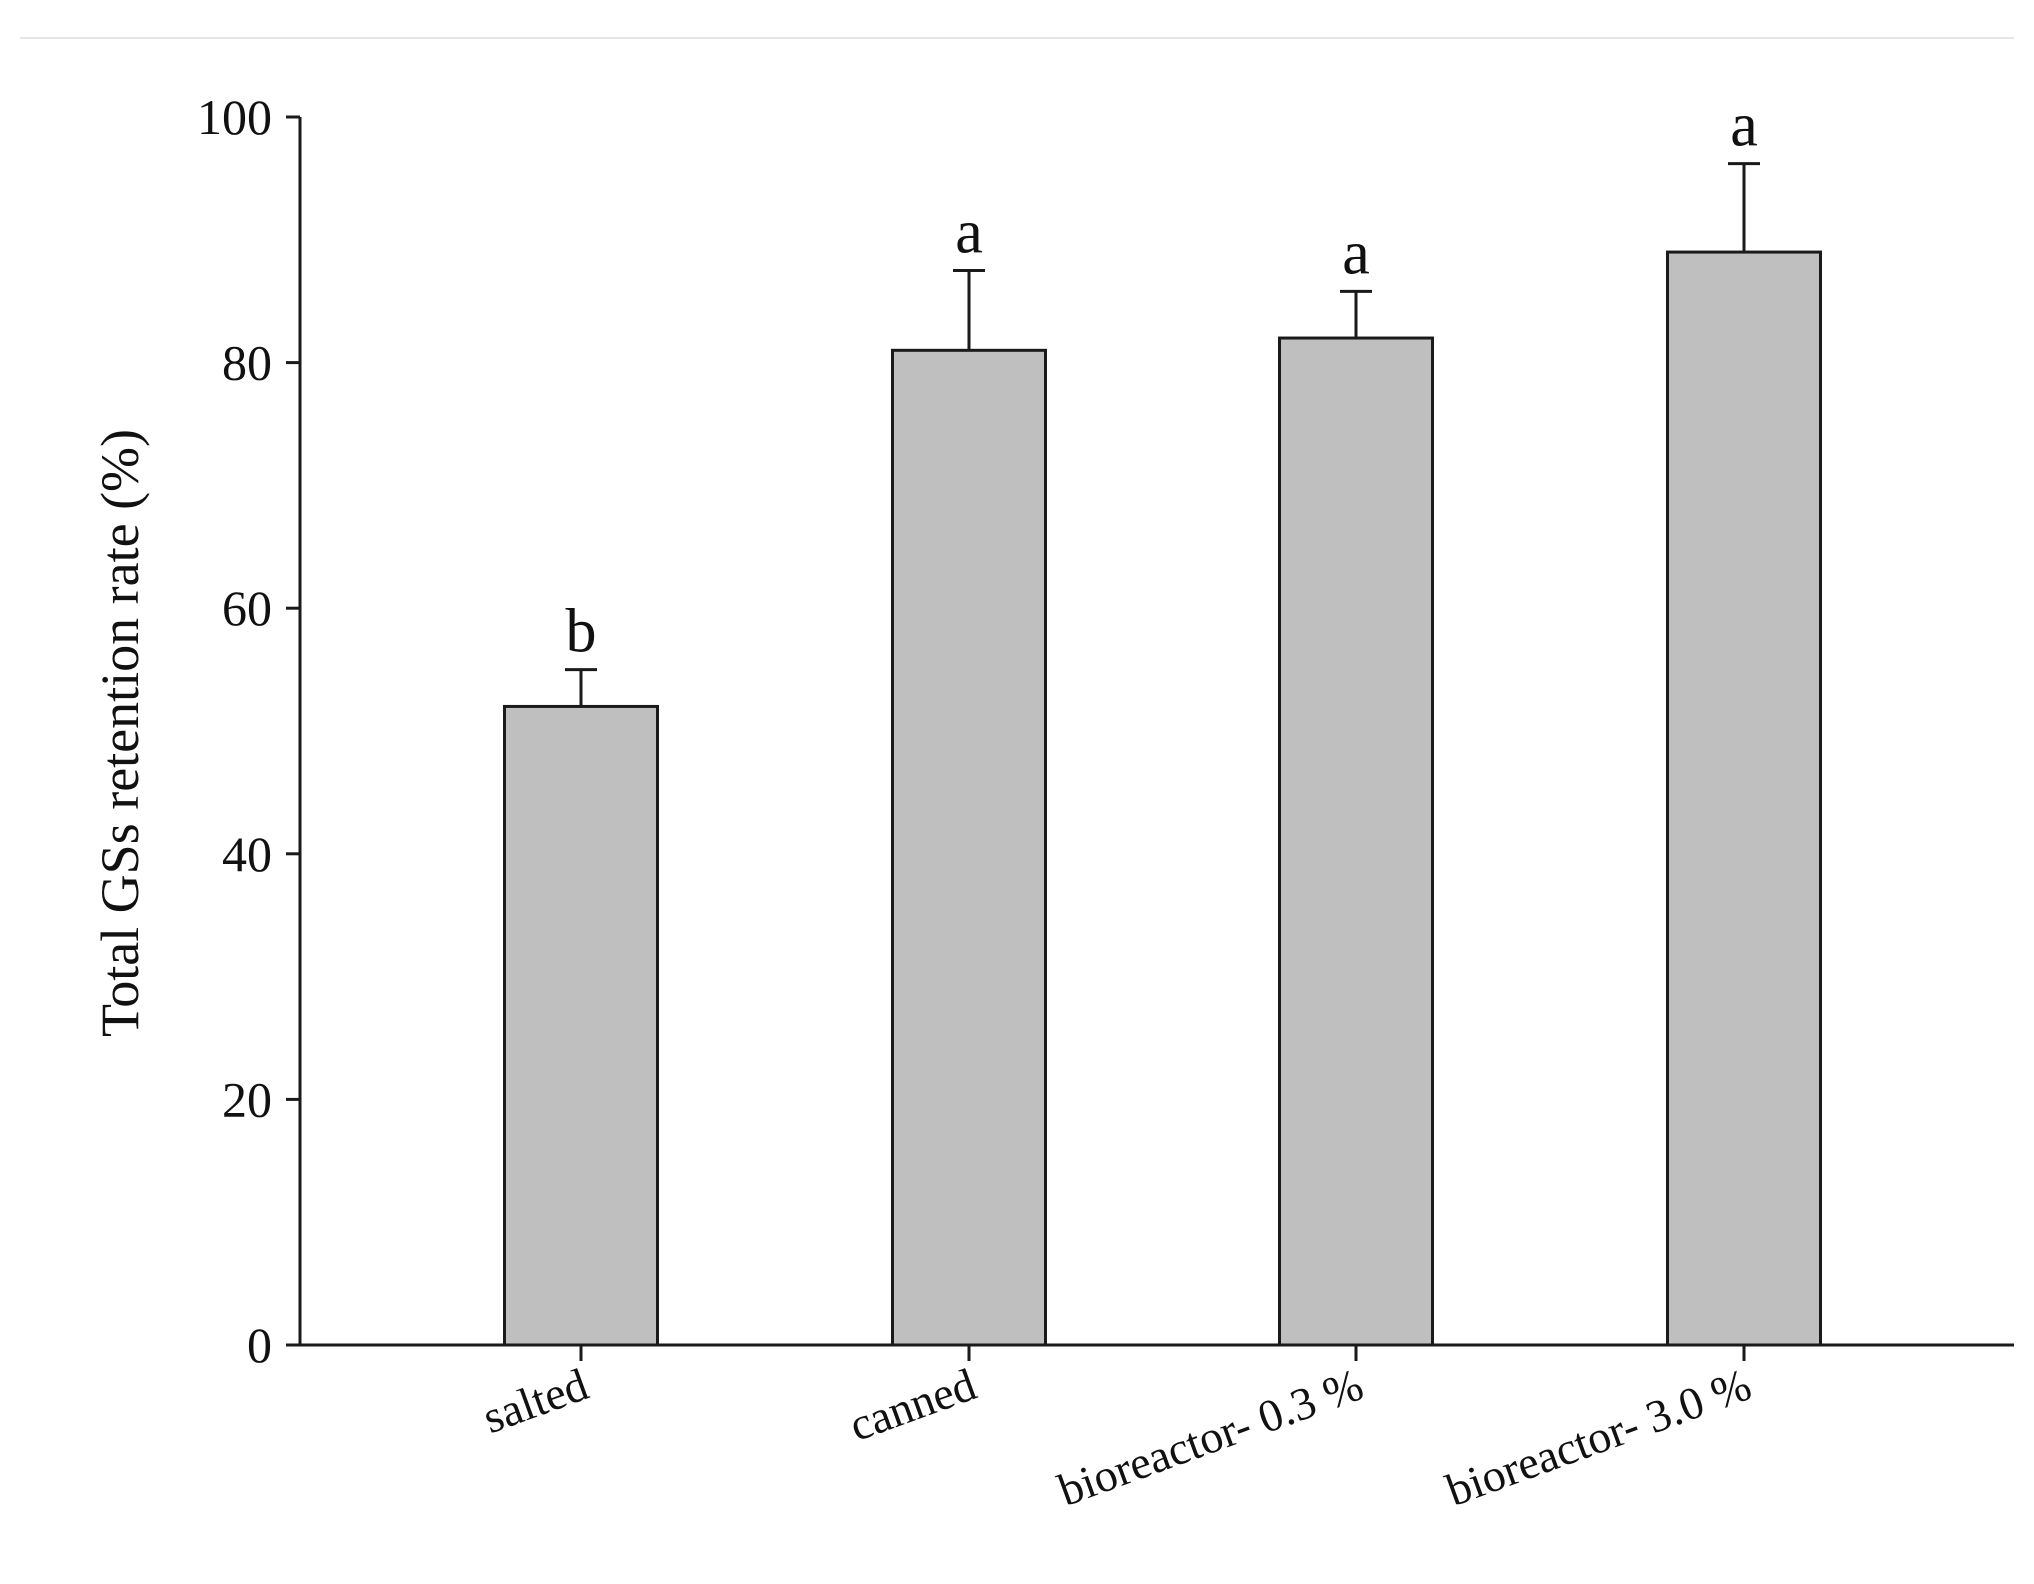 This screenshot has height=1584, width=2034. What do you see at coordinates (535, 1400) in the screenshot?
I see `x-tick-label: salted` at bounding box center [535, 1400].